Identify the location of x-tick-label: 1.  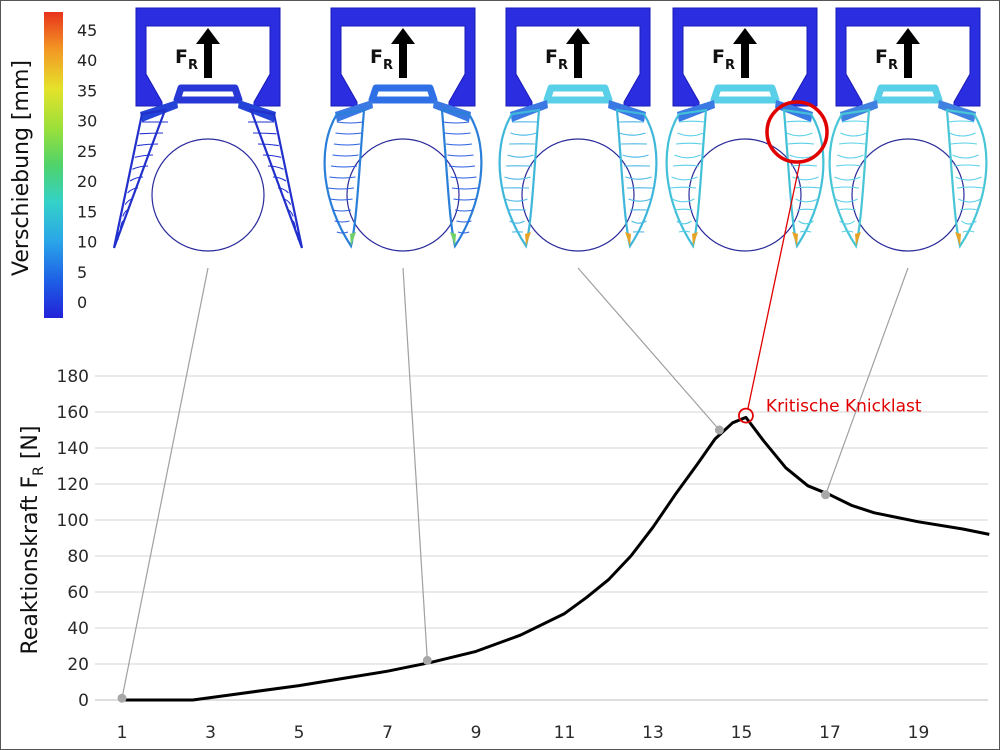
(122, 733).